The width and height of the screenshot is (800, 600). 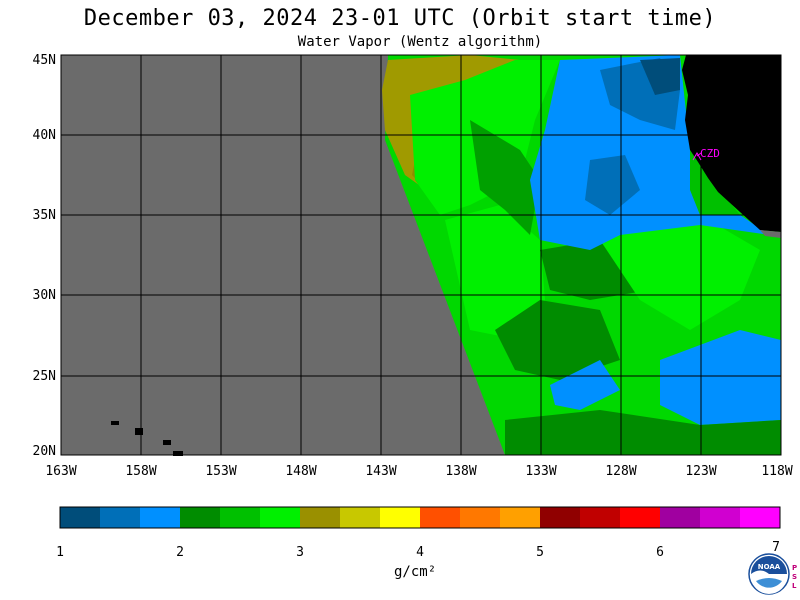 What do you see at coordinates (415, 572) in the screenshot?
I see `colorbar-units-label: g/cm²` at bounding box center [415, 572].